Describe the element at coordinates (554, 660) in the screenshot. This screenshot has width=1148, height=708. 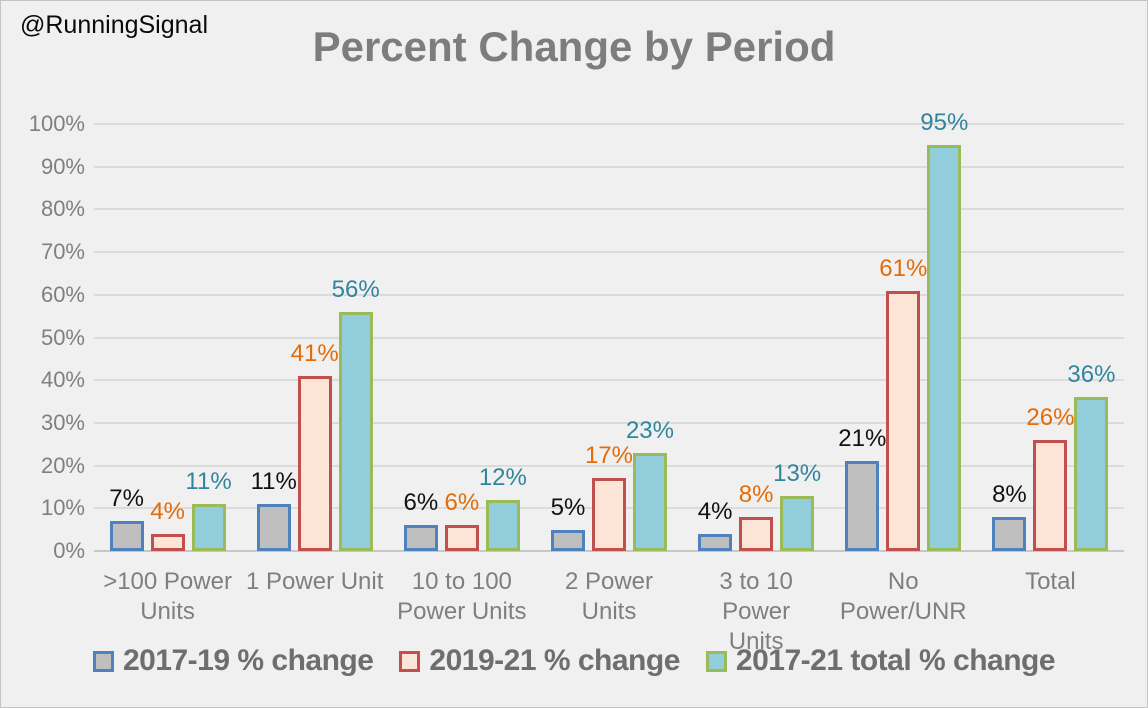
I see `legend-label: 2019-21 % change` at that location.